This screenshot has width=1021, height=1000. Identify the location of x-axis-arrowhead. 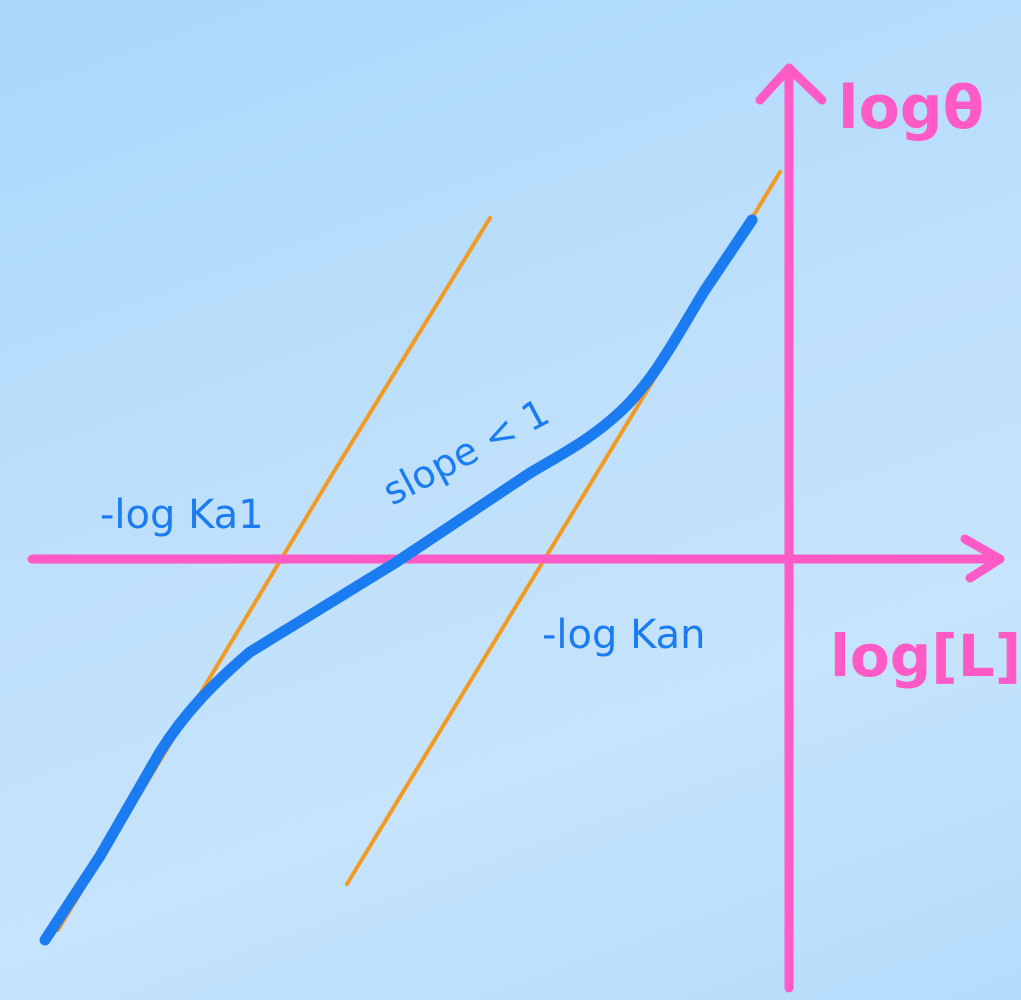
(982, 558).